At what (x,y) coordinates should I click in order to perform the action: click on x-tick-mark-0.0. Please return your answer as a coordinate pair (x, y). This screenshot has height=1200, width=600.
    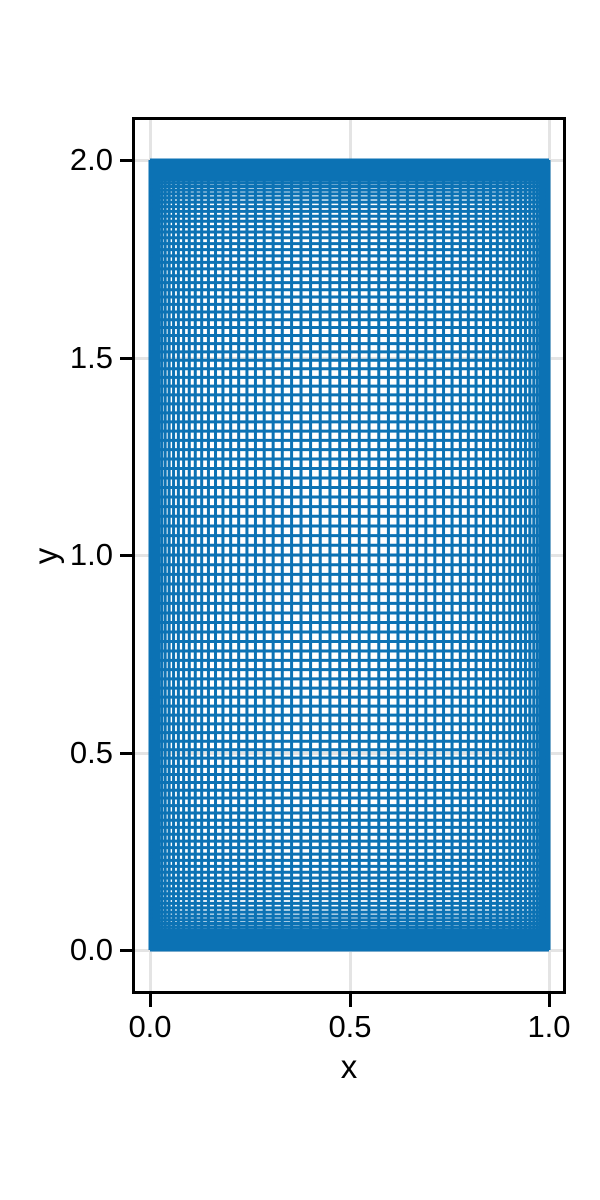
    Looking at the image, I should click on (150, 1000).